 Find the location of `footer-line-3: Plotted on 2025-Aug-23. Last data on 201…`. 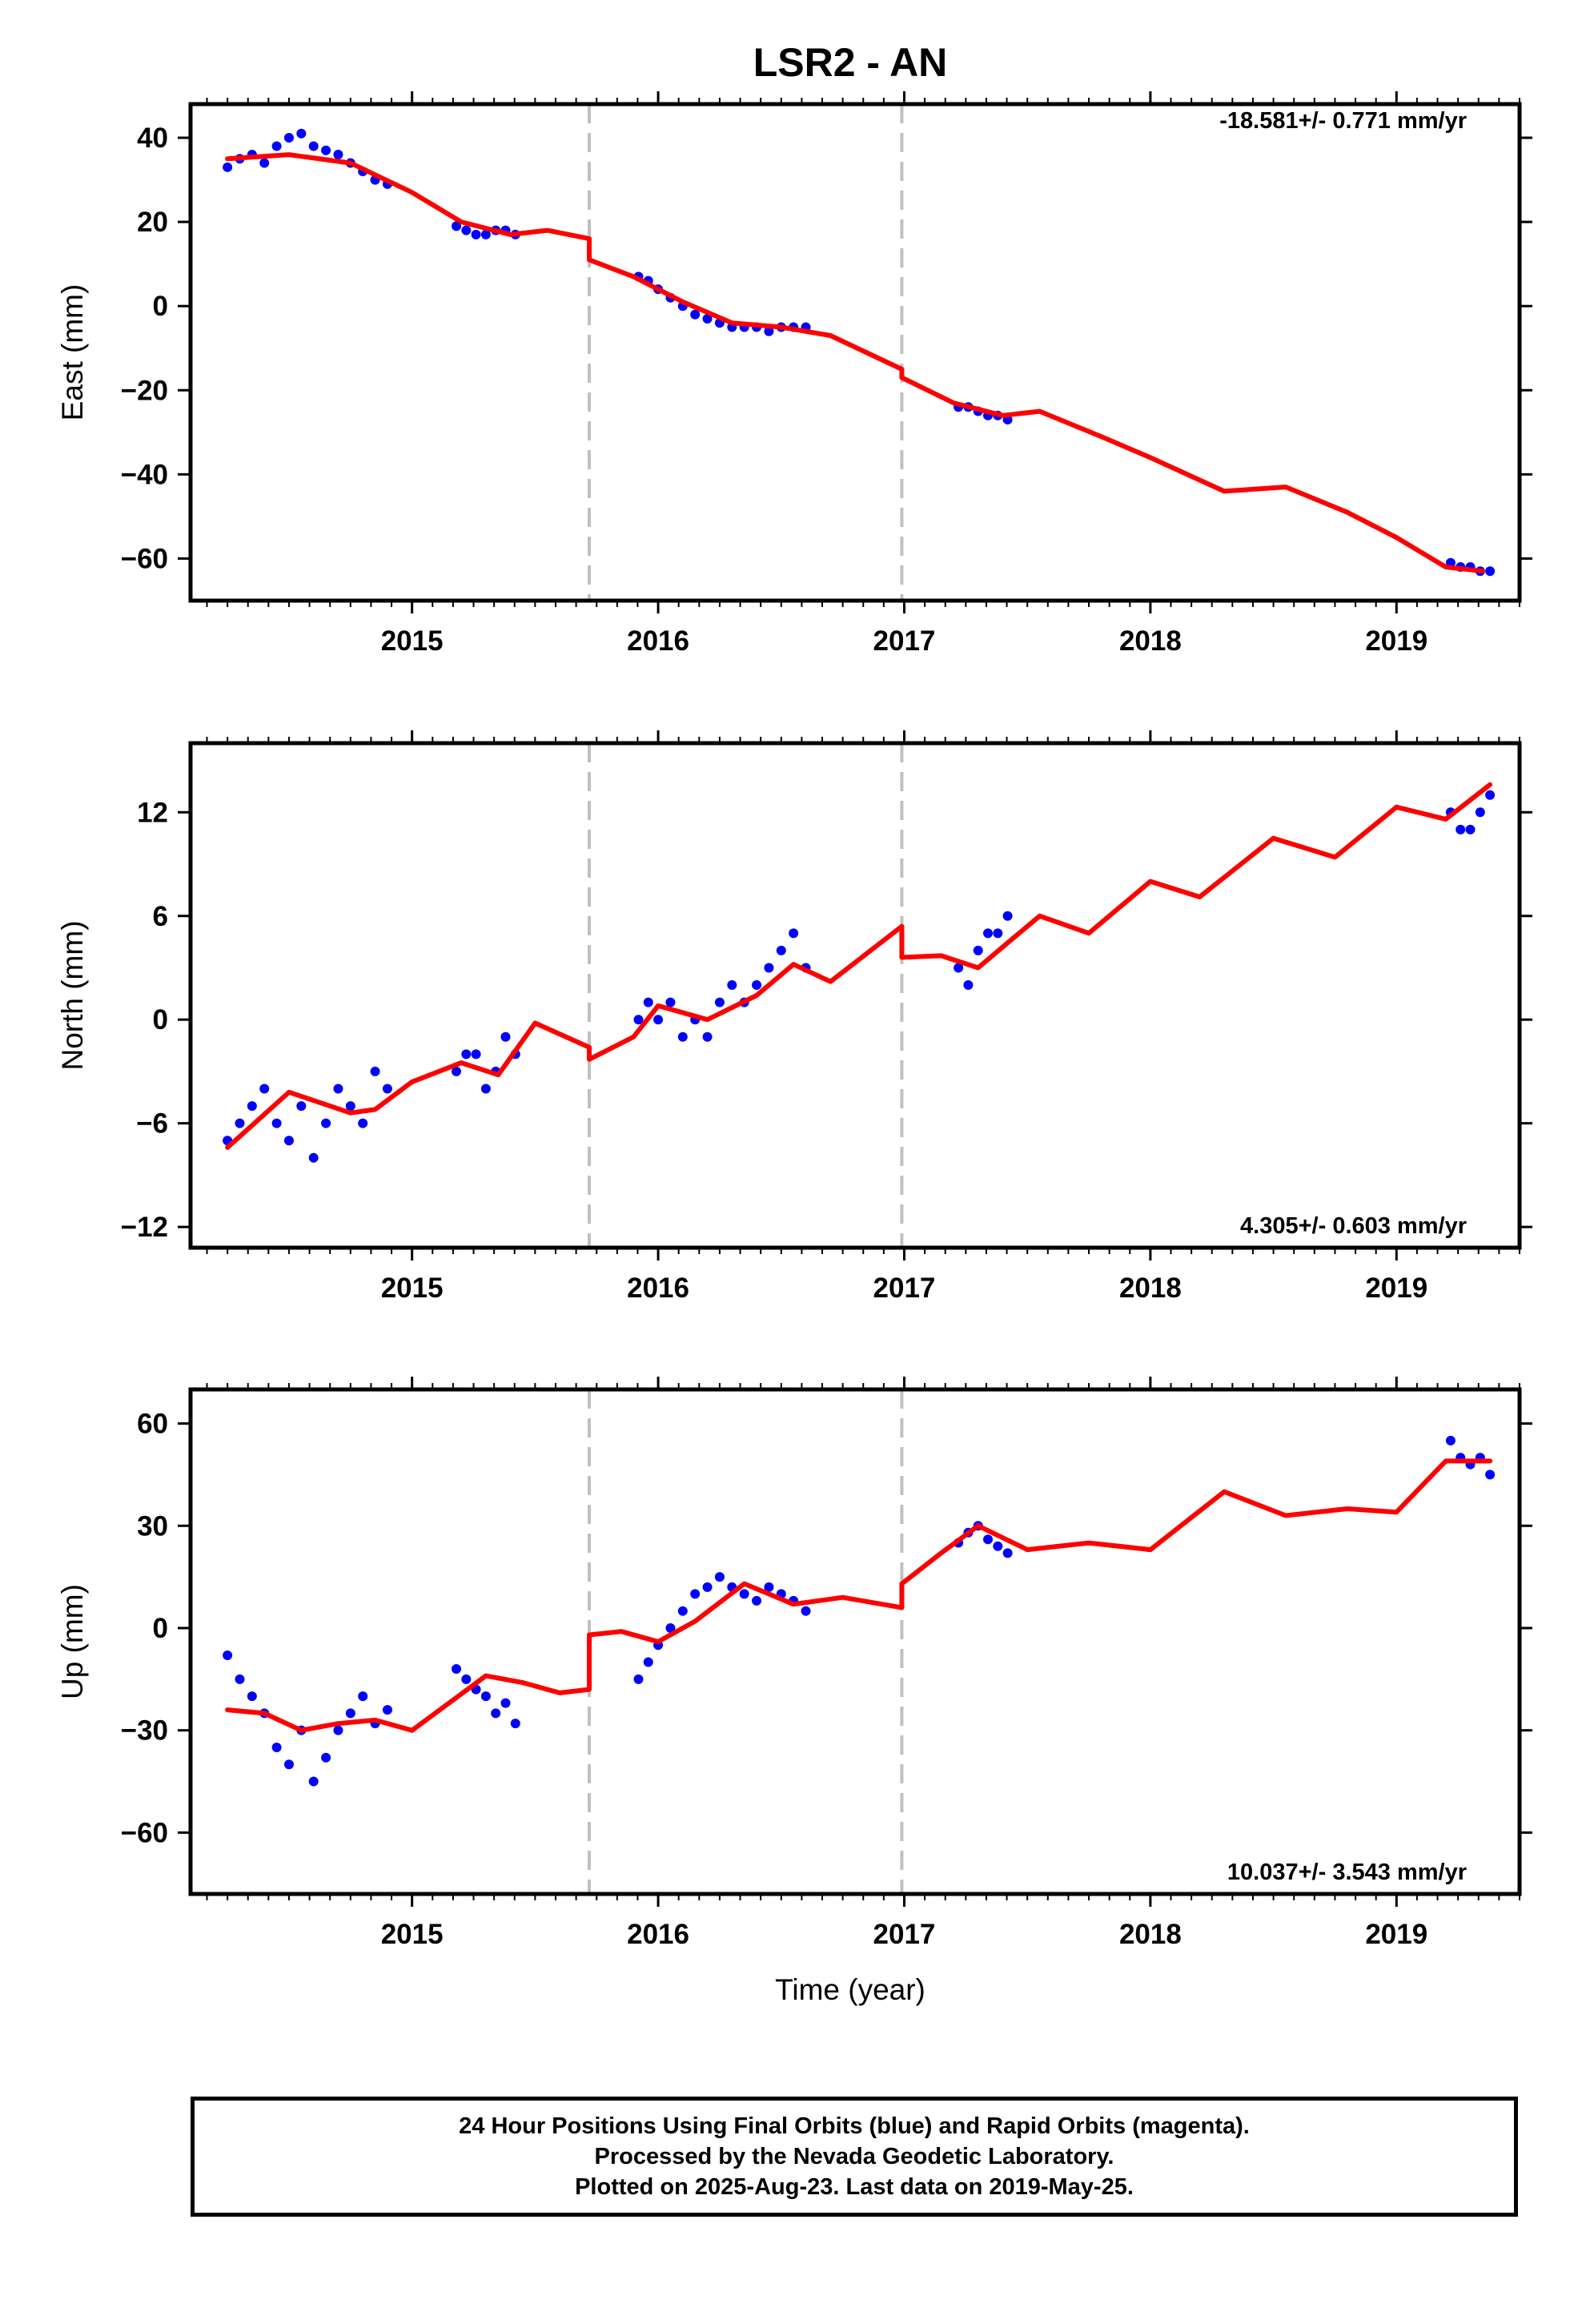

footer-line-3: Plotted on 2025-Aug-23. Last data on 201… is located at coordinates (854, 2187).